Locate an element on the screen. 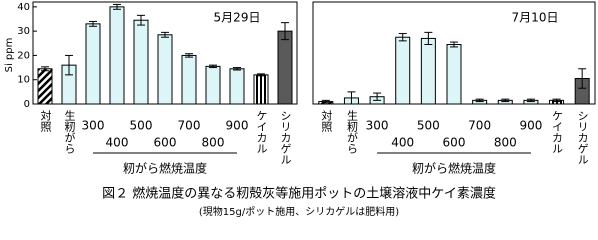 The width and height of the screenshot is (598, 240). y-tick-label: 10 is located at coordinates (23, 80).